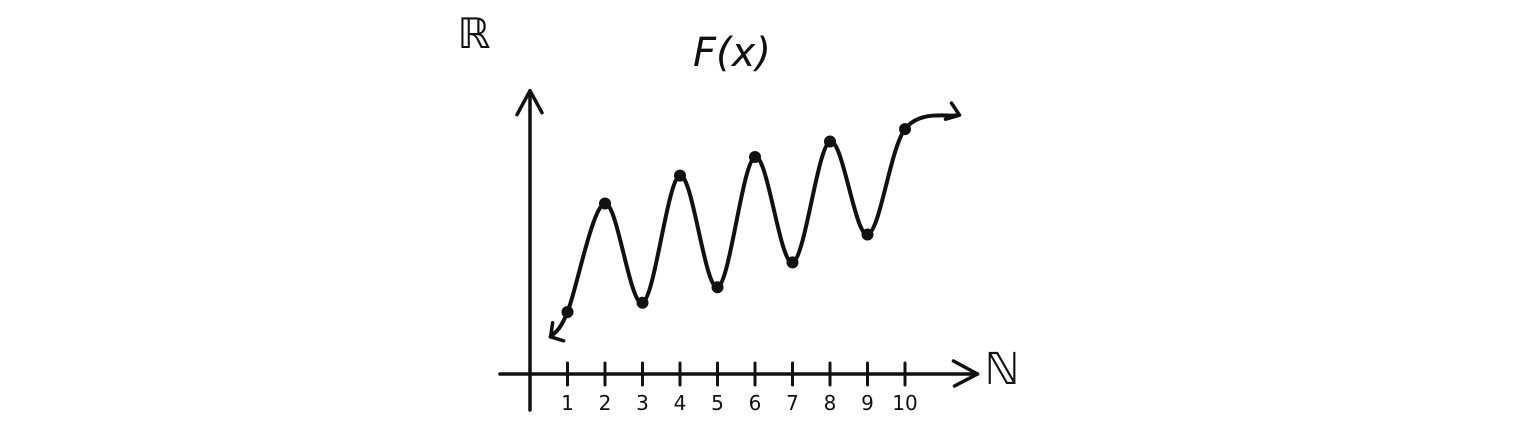 This screenshot has height=436, width=1536. What do you see at coordinates (965, 373) in the screenshot?
I see `x-axis-arrowhead` at bounding box center [965, 373].